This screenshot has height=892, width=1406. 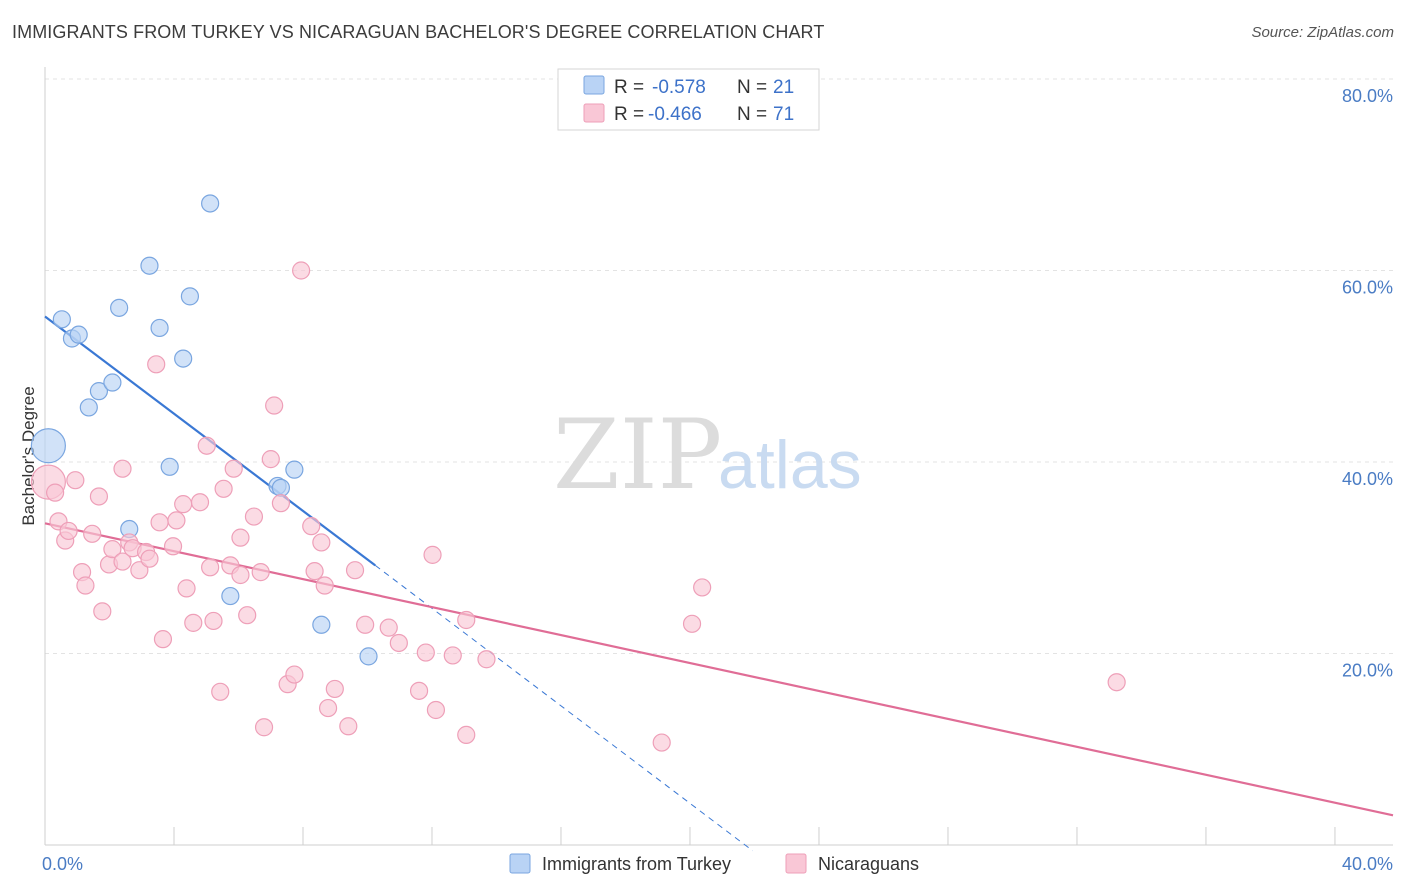 What do you see at coordinates (1367, 288) in the screenshot?
I see `y-tick-label-2: 60.0%` at bounding box center [1367, 288].